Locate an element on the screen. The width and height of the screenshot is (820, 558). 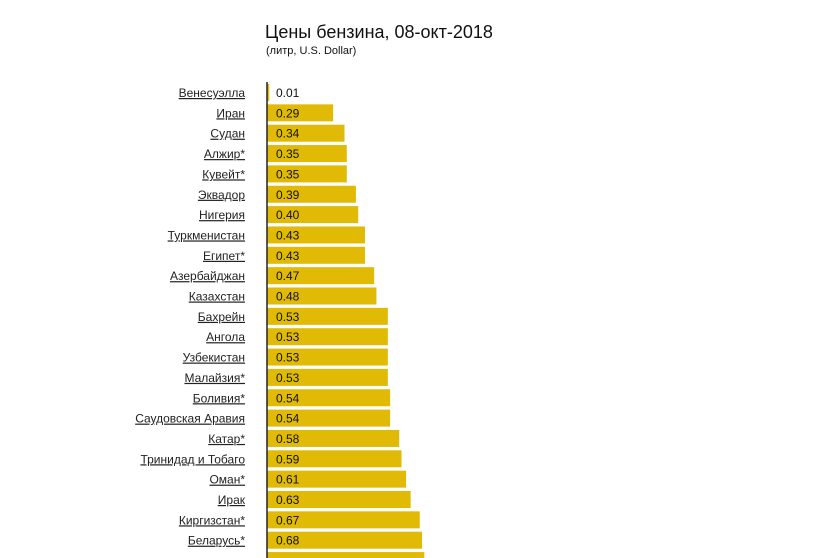
value-label: 0.63 is located at coordinates (288, 500).